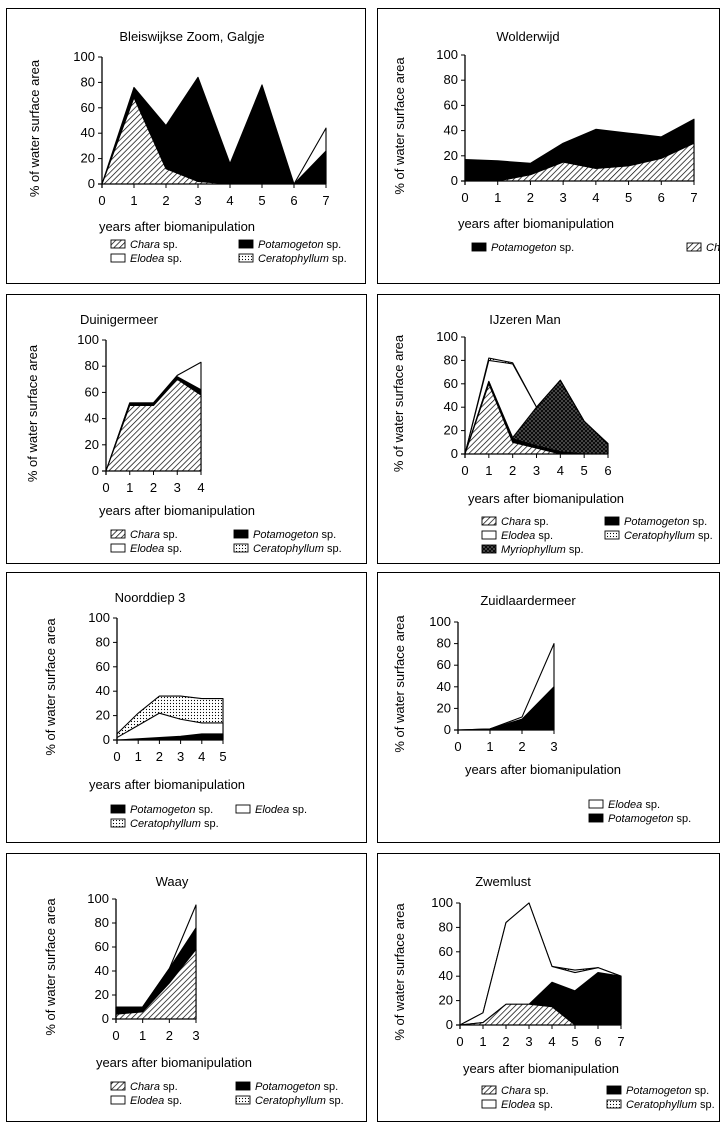  What do you see at coordinates (579, 162) in the screenshot?
I see `area-chara-sp` at bounding box center [579, 162].